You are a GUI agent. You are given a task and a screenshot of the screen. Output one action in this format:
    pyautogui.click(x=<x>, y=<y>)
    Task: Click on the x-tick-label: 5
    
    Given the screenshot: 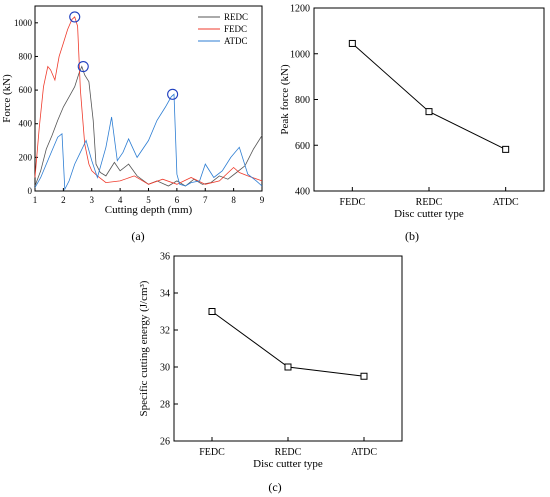 What is the action you would take?
    pyautogui.click(x=148, y=200)
    